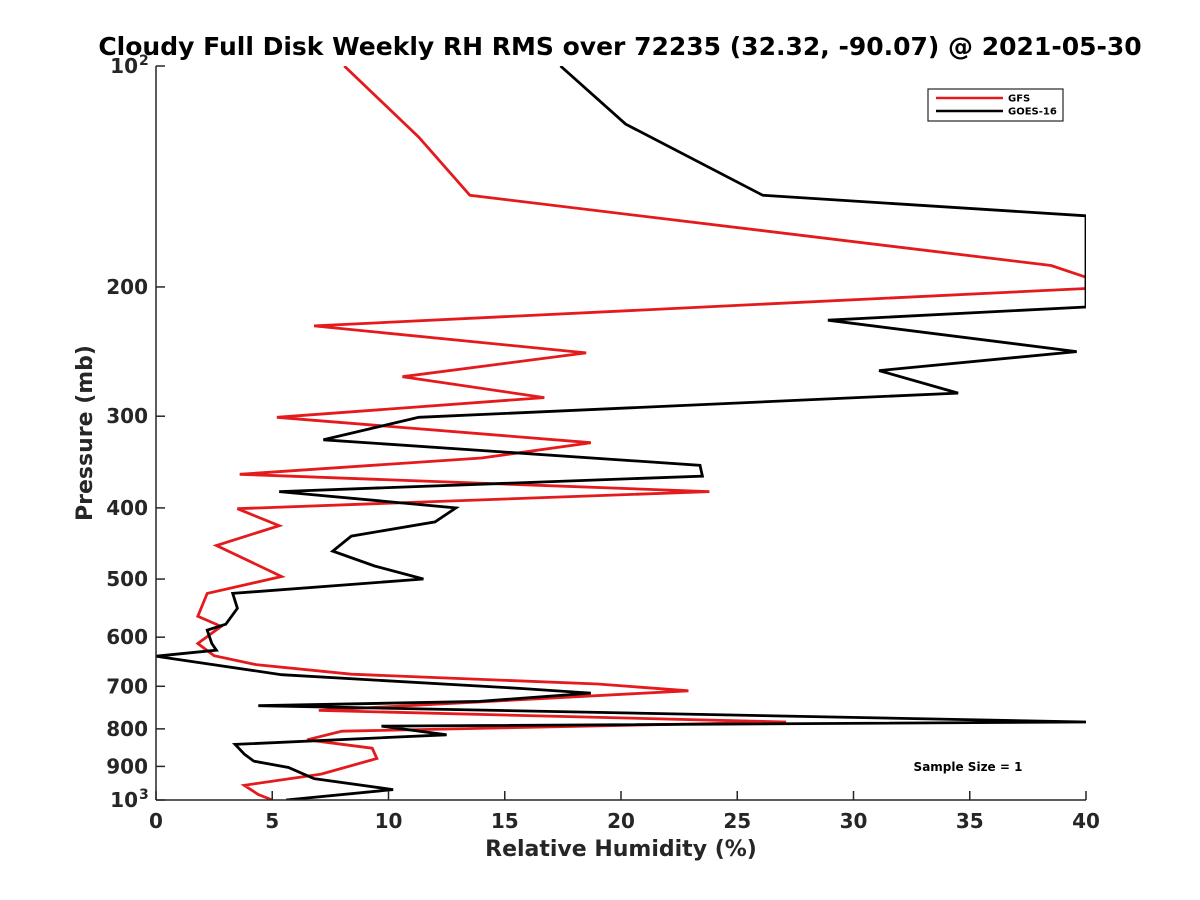 This screenshot has width=1200, height=900. I want to click on y-tick-label: 700, so click(127, 686).